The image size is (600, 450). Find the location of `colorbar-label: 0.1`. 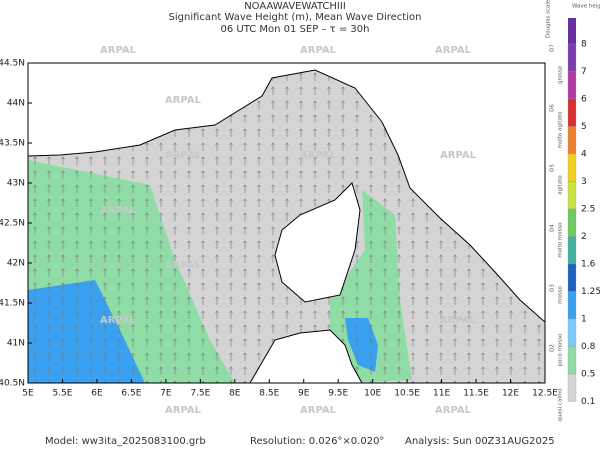

colorbar-label: 0.1 is located at coordinates (588, 402).